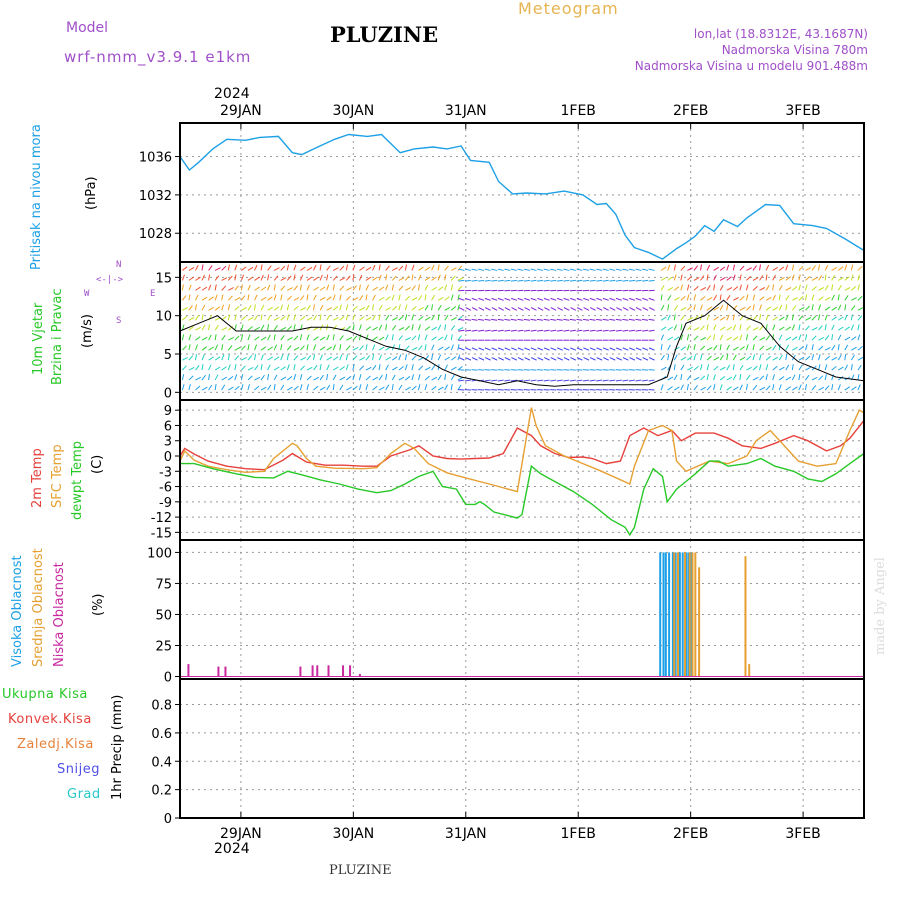  I want to click on temp-unit: (C), so click(97, 464).